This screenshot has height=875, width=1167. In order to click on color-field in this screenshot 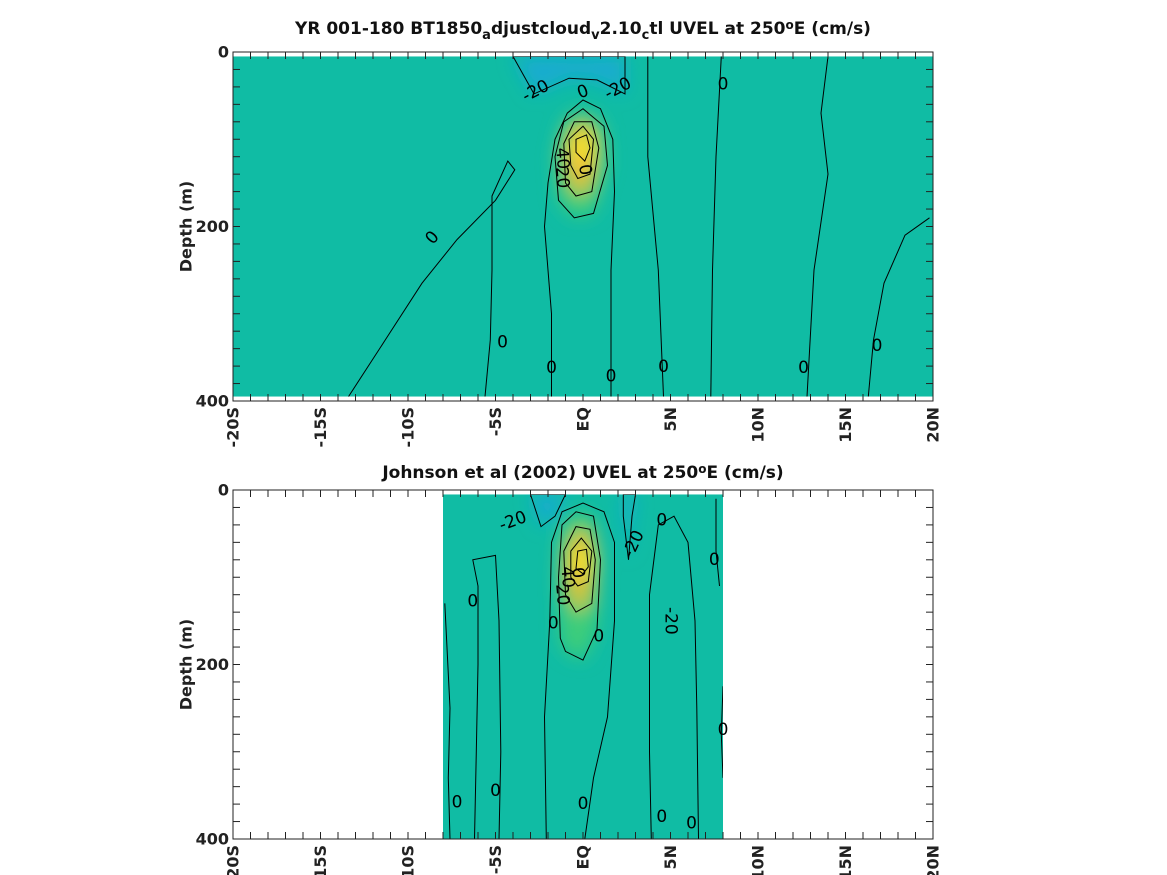, I will do `click(583, 666)`.